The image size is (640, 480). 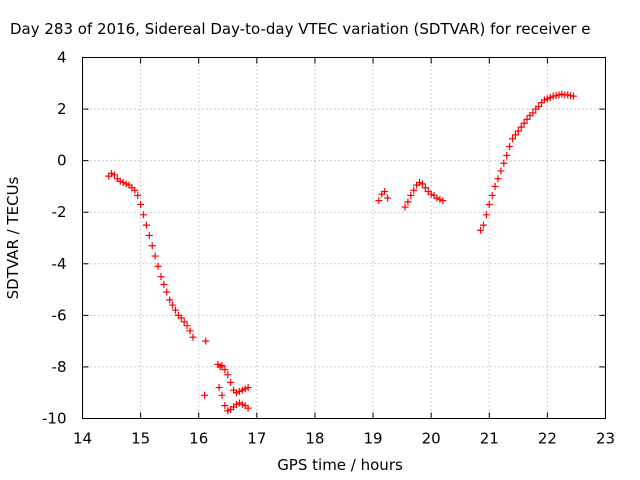 What do you see at coordinates (54, 419) in the screenshot?
I see `y-tick-label: -10` at bounding box center [54, 419].